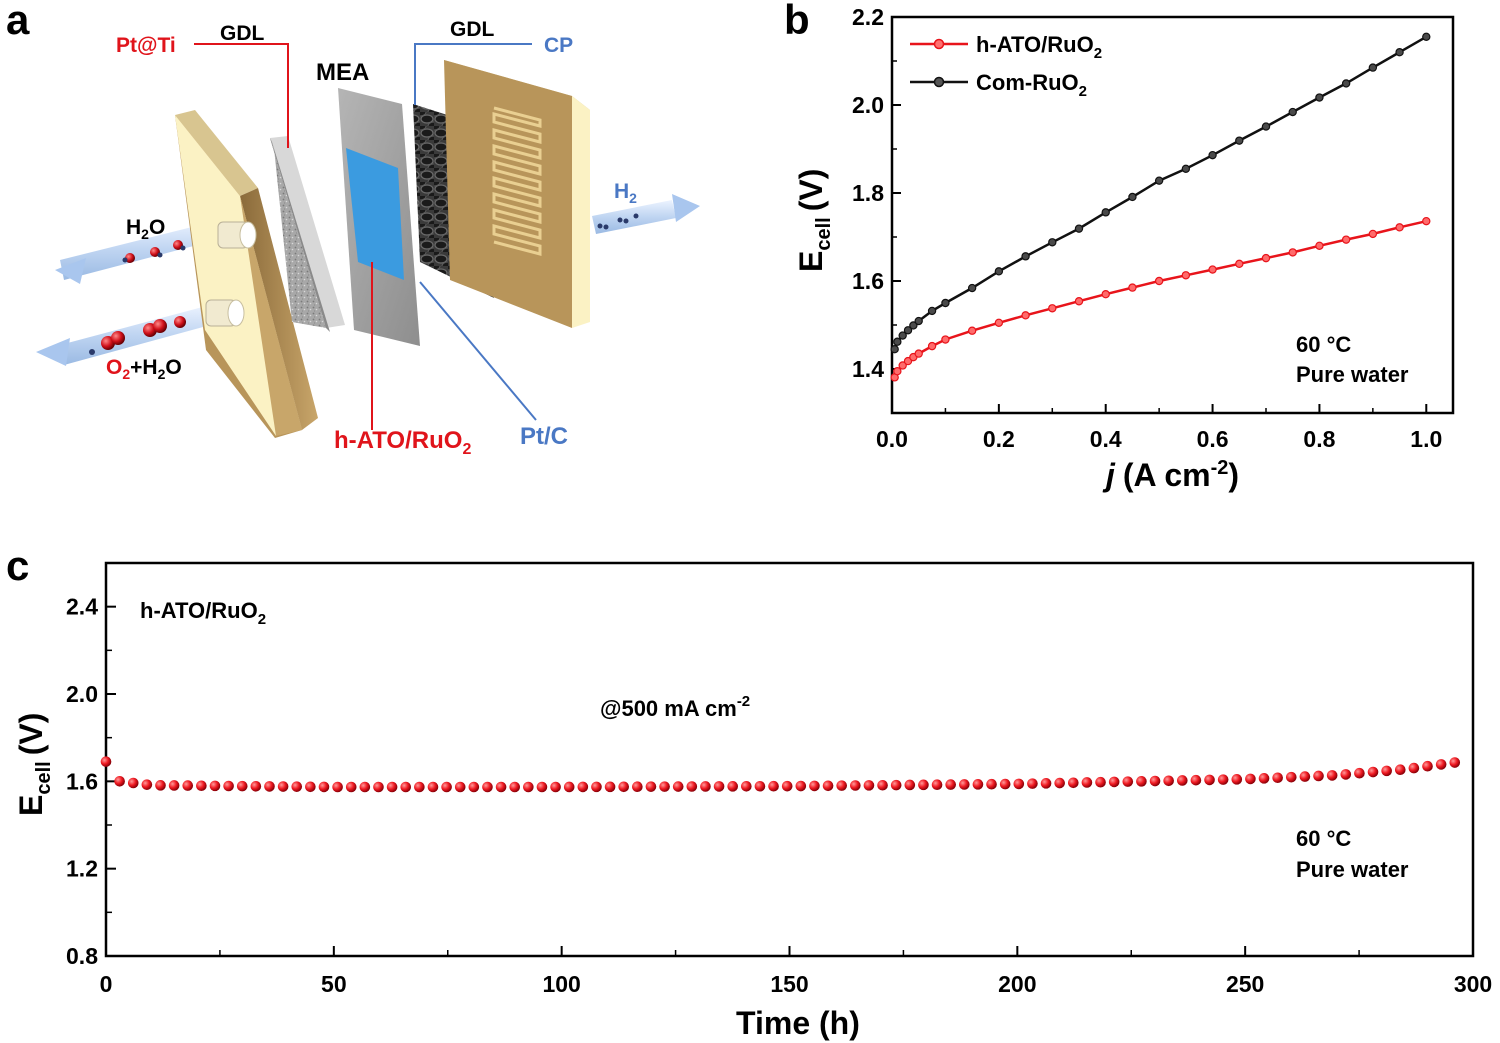 The image size is (1500, 1043). What do you see at coordinates (1352, 374) in the screenshot?
I see `chart-b-medium-note: Pure water` at bounding box center [1352, 374].